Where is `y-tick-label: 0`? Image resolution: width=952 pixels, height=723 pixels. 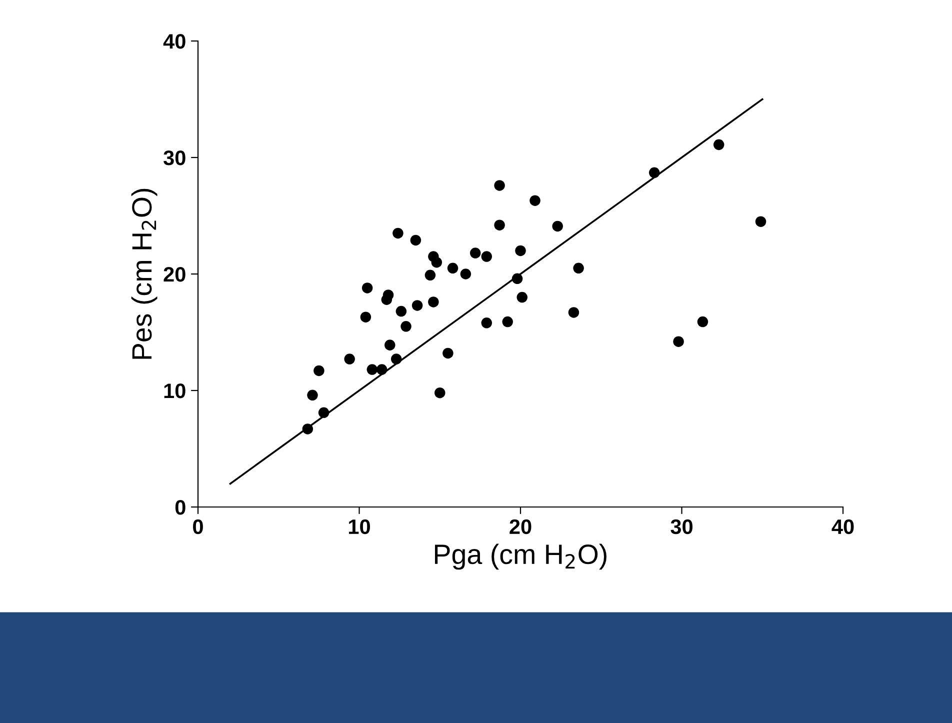 y-tick-label: 0 is located at coordinates (180, 507).